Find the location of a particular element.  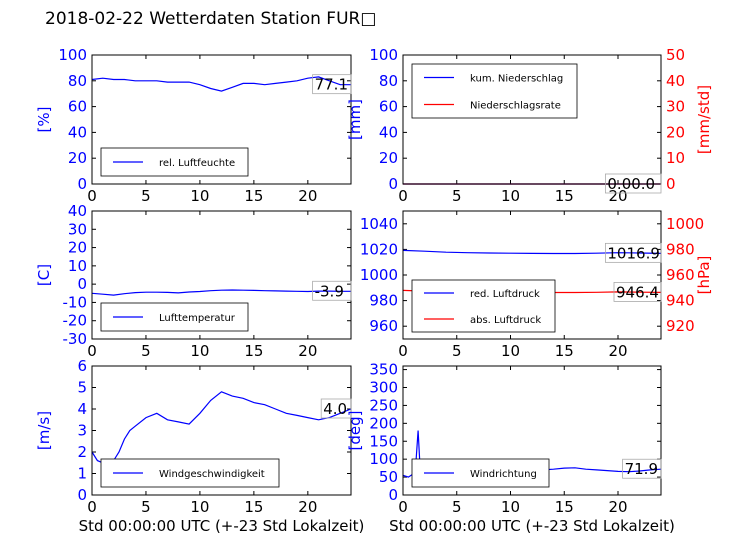

winddir-xlabel: Std 00:00:00 UTC (+-23 Std Lokalzeit) is located at coordinates (532, 526).